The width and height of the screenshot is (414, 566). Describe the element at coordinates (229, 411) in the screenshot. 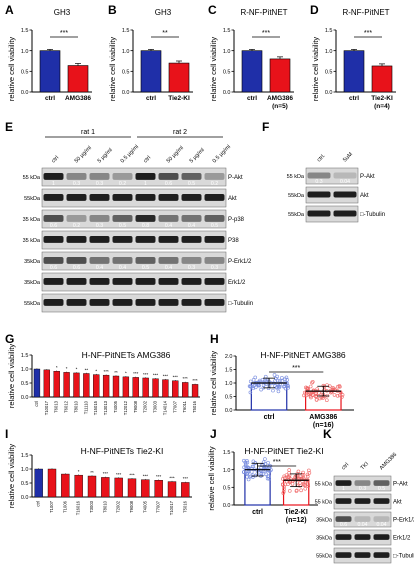

I see `panel-h-y-tick-label: 0.0` at that location.